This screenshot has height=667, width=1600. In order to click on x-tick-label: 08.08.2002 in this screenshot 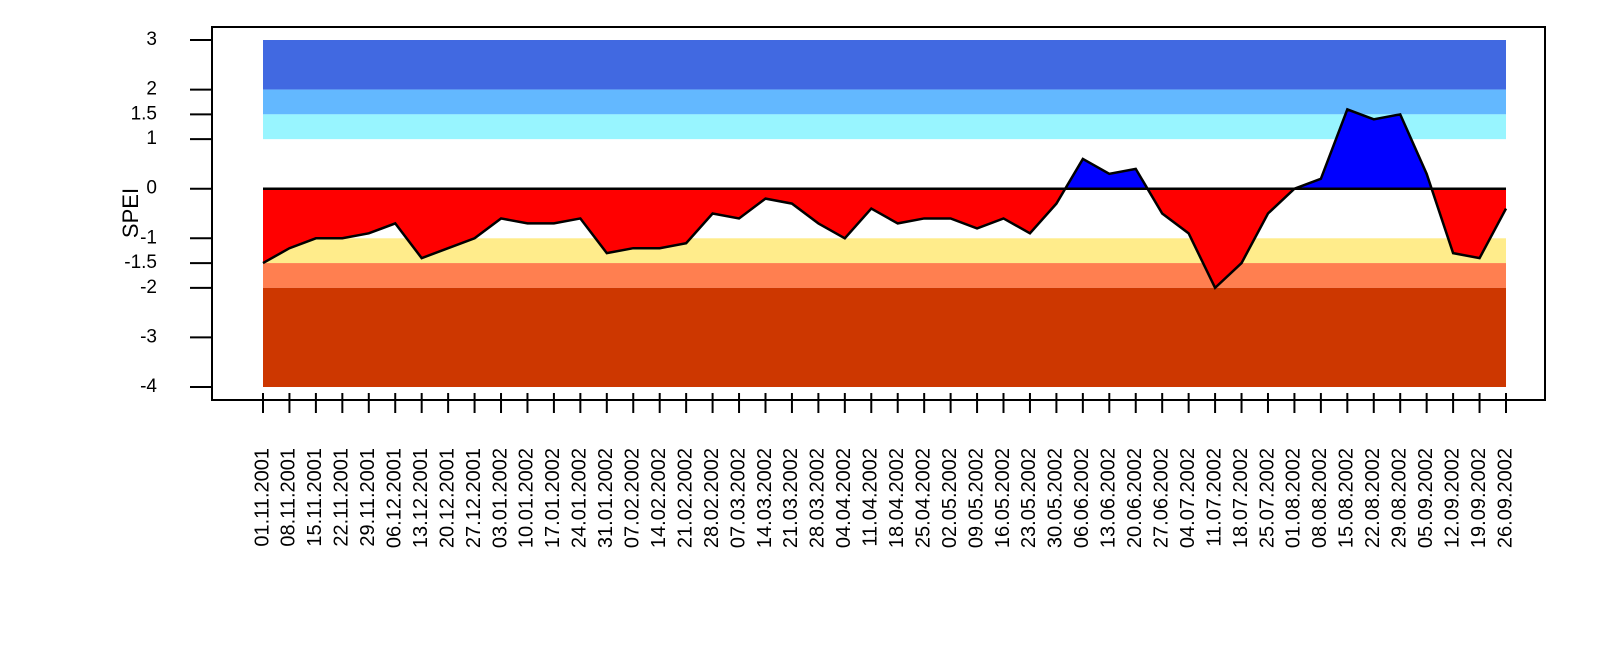, I will do `click(1320, 498)`.